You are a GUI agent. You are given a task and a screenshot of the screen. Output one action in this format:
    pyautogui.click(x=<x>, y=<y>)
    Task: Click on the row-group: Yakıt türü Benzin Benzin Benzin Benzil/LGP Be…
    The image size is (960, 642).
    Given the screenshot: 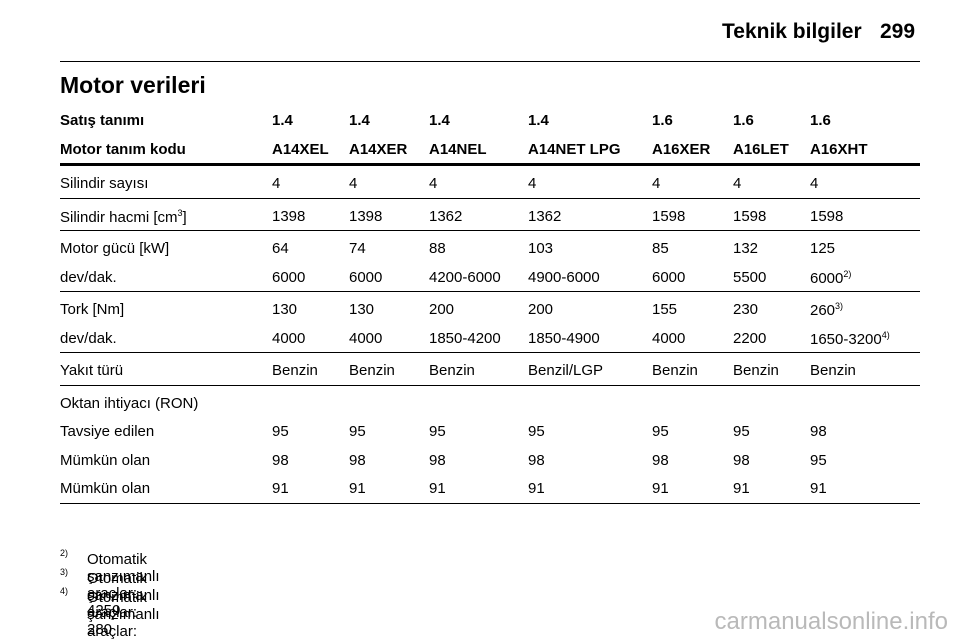 What is the action you would take?
    pyautogui.click(x=490, y=369)
    